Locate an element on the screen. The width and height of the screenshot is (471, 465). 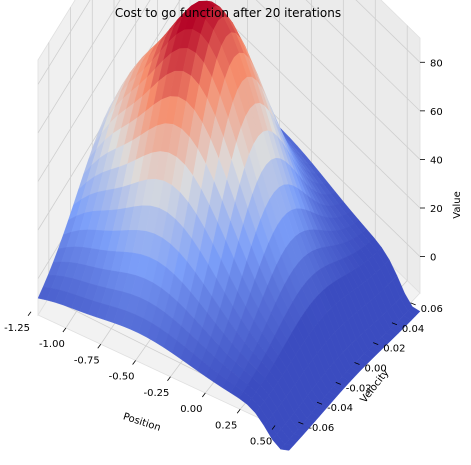
z-tick-label: 0 is located at coordinates (433, 258).